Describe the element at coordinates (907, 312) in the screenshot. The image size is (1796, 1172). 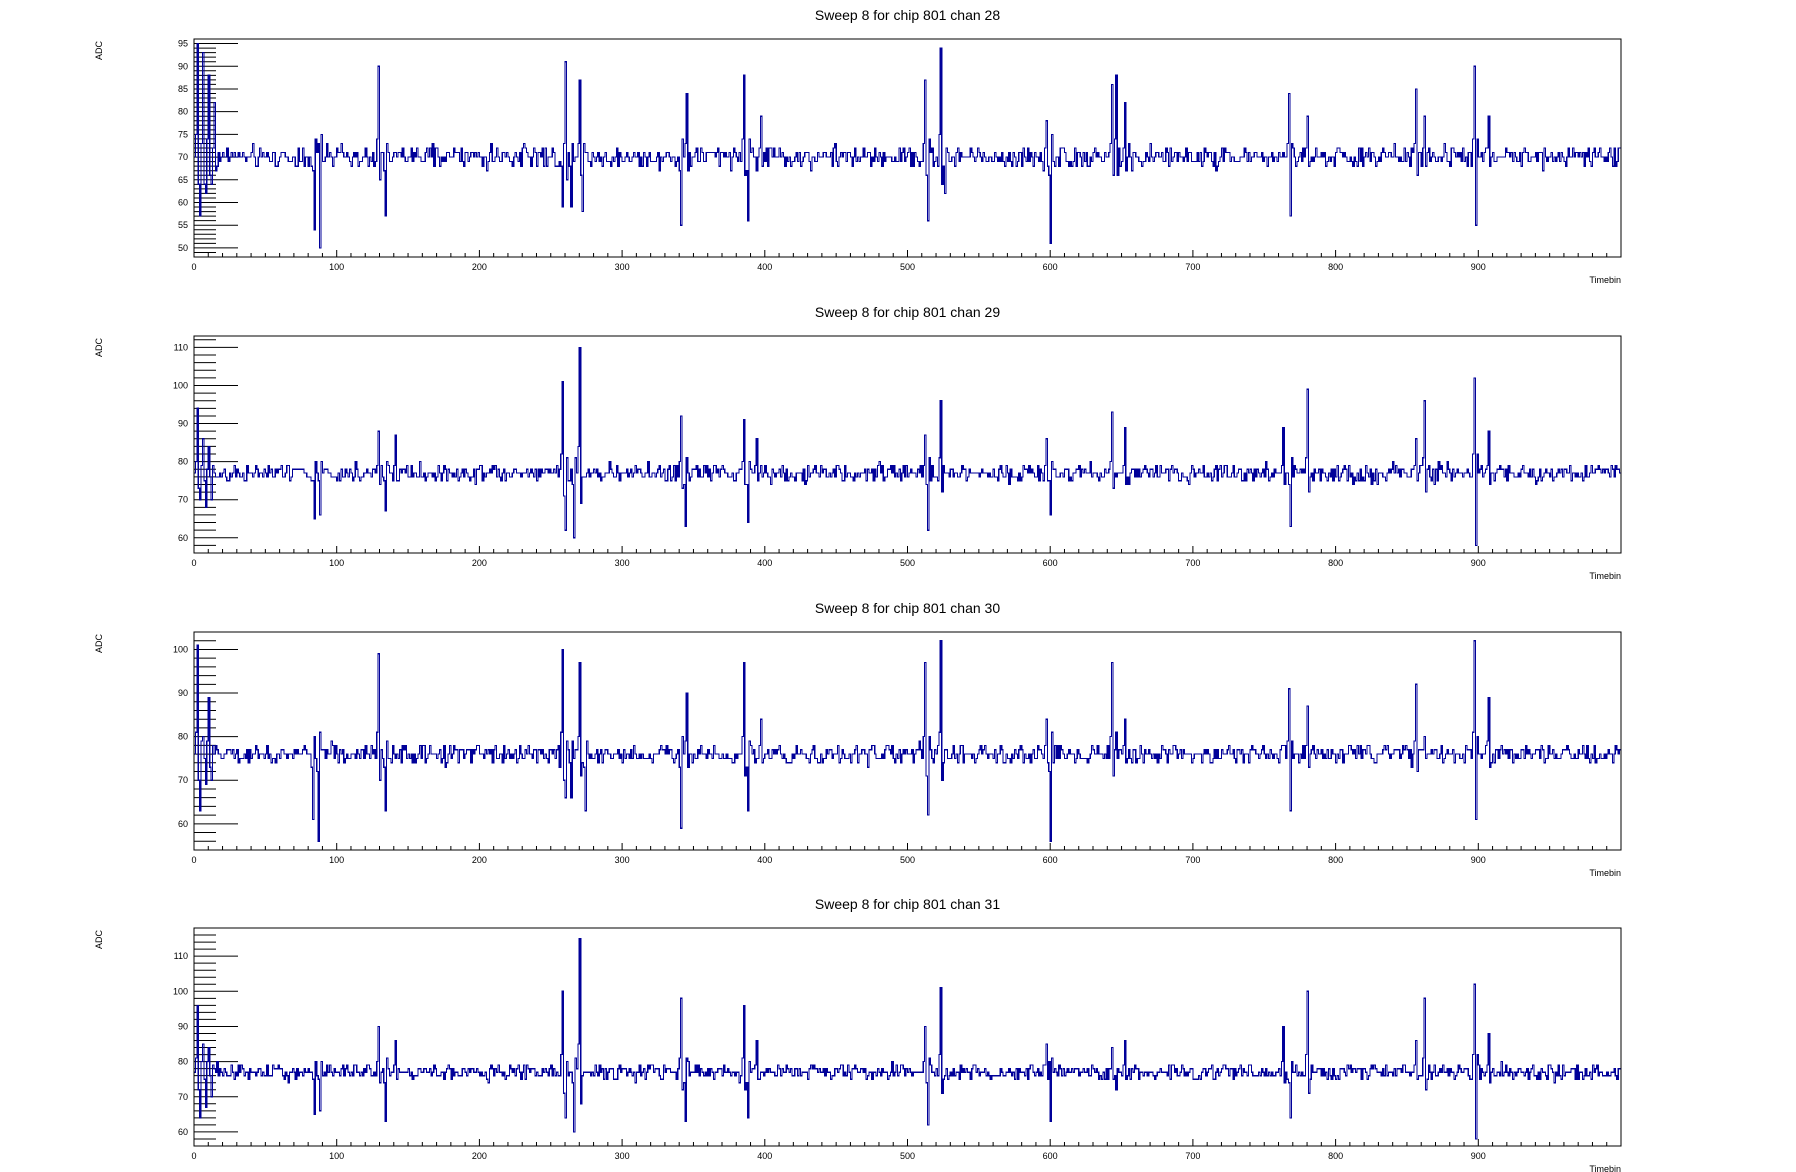
I see `chart-title: Sweep 8 for chip 801 chan 29` at that location.